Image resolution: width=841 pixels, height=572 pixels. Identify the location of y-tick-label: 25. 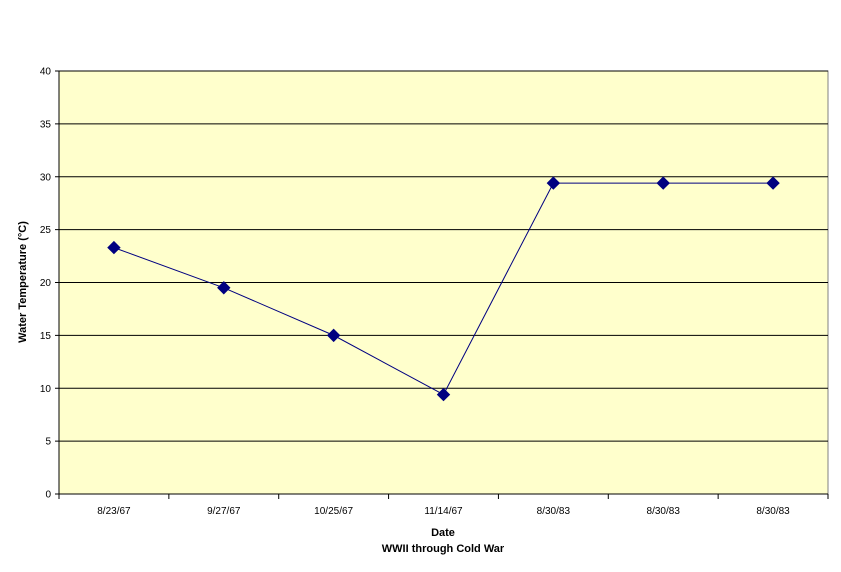
(46, 230).